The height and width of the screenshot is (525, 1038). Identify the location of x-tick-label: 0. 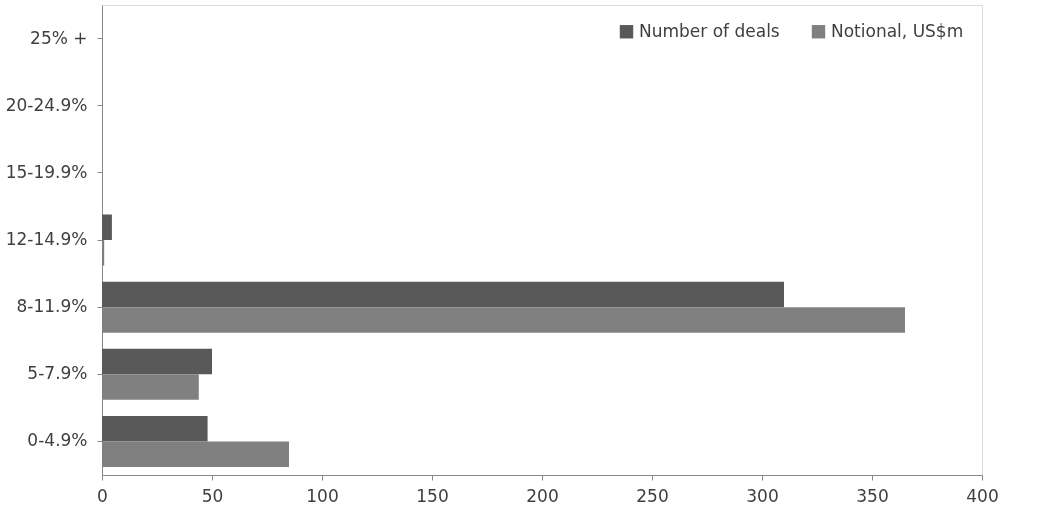
(102, 495).